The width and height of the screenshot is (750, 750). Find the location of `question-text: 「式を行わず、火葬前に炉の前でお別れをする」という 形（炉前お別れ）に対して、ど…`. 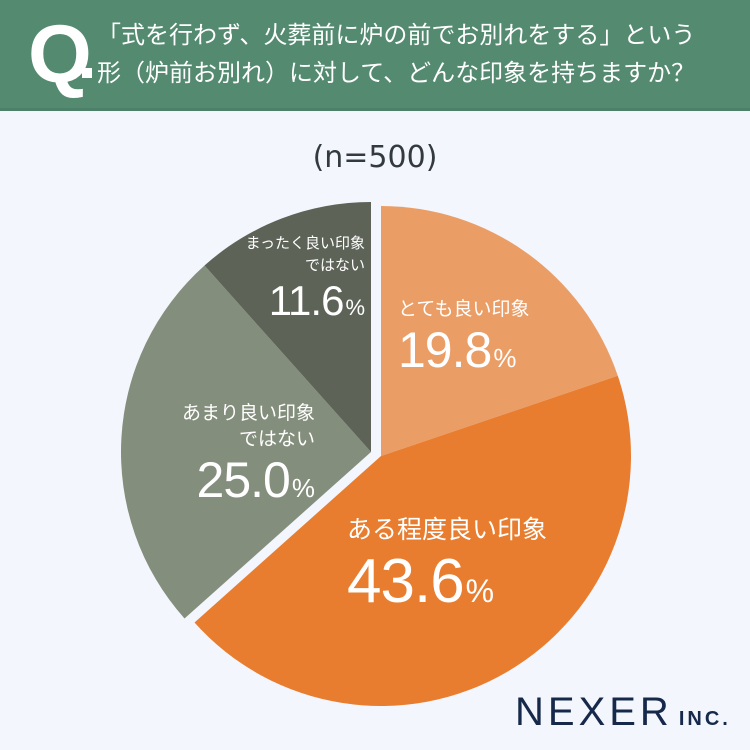

question-text: 「式を行わず、火葬前に炉の前でお別れをする」という 形（炉前お別れ）に対して、ど… is located at coordinates (417, 54).